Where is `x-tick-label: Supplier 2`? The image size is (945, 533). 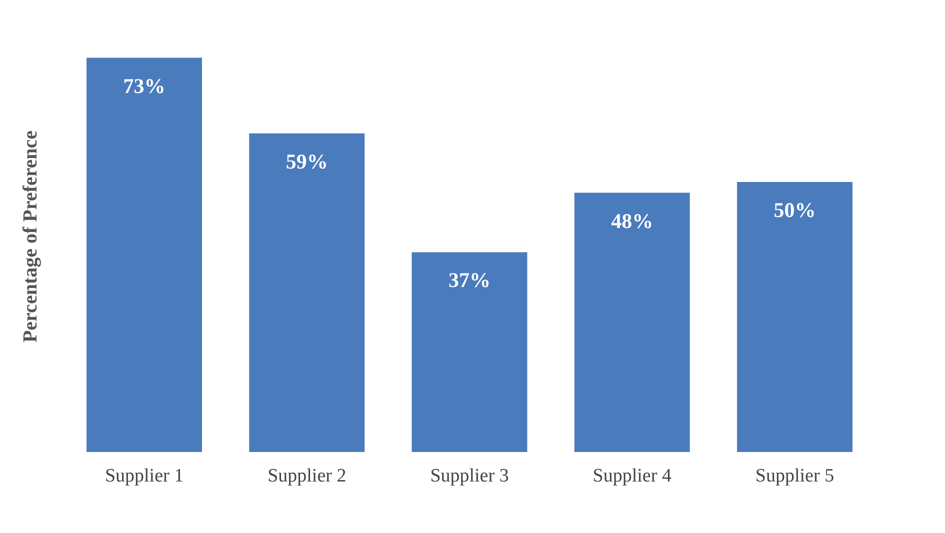 x-tick-label: Supplier 2 is located at coordinates (307, 476).